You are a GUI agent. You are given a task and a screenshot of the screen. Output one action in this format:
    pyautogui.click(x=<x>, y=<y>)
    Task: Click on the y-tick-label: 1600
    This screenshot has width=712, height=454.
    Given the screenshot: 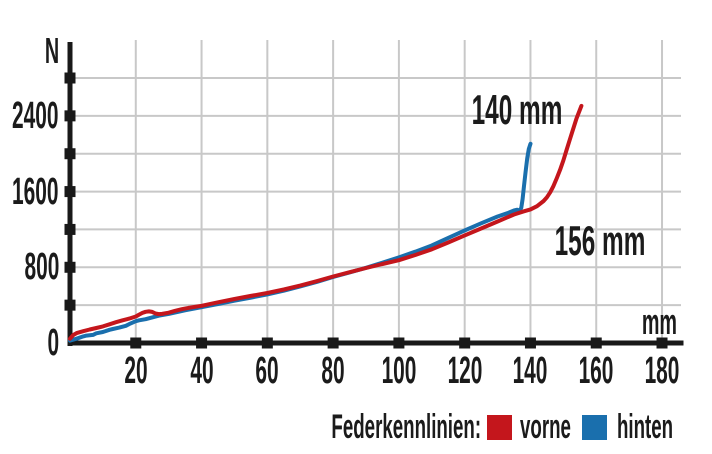 What is the action you would take?
    pyautogui.click(x=35, y=191)
    